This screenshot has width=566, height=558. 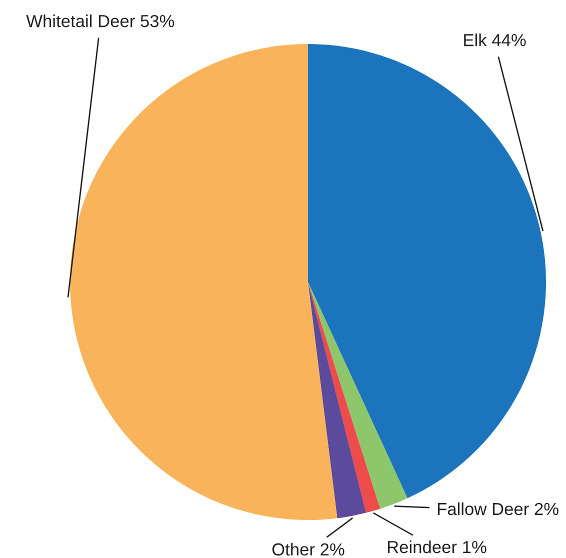 I want to click on slice-label: Fallow Deer 2%, so click(x=498, y=509).